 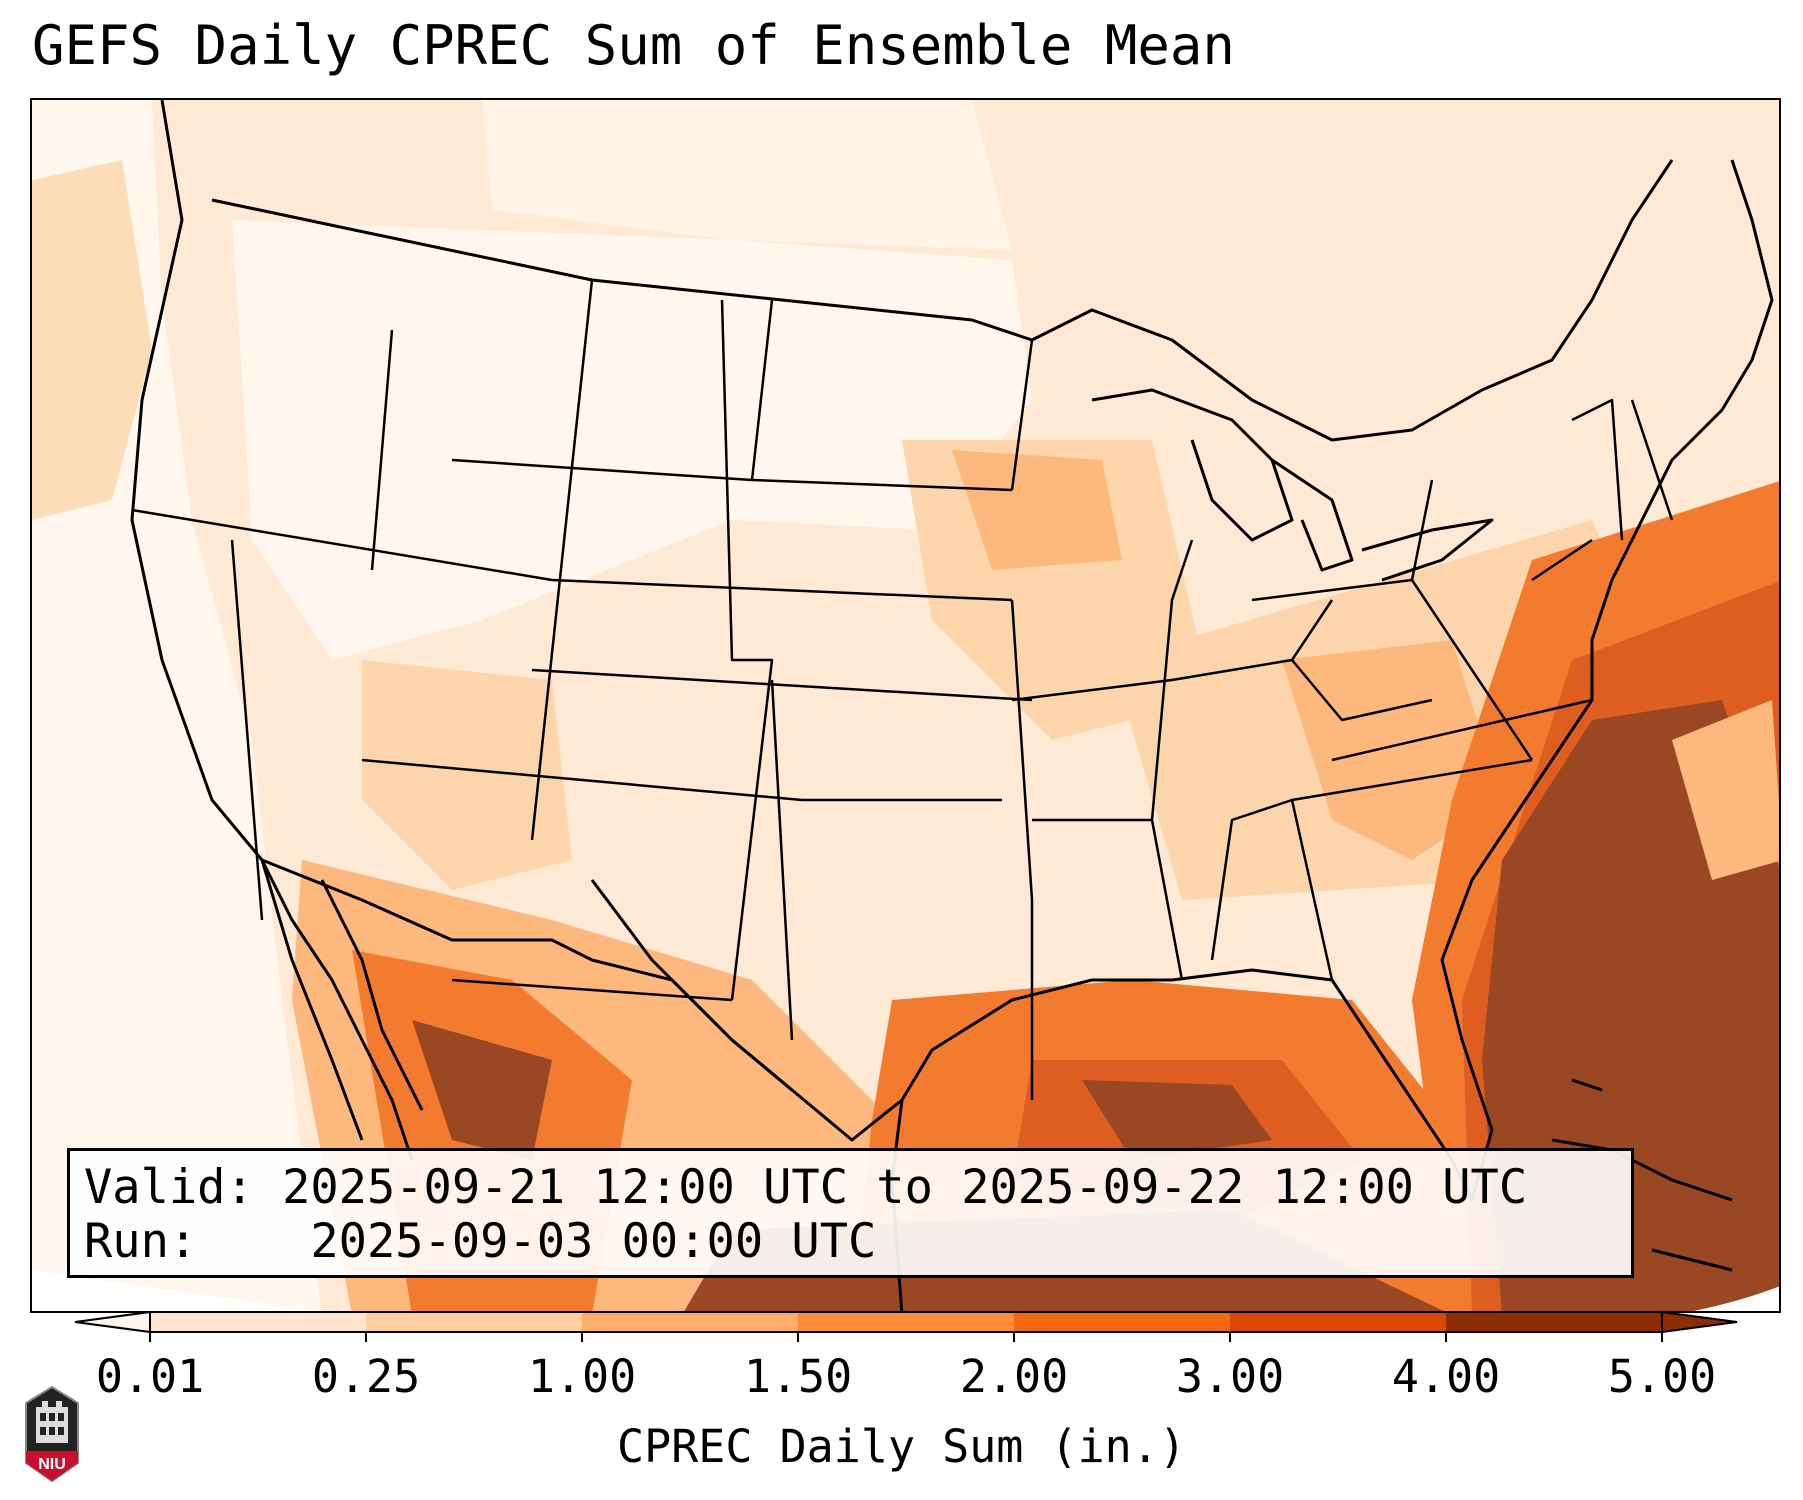 I want to click on colorbar-tick-label: 5.00, so click(x=1662, y=1376).